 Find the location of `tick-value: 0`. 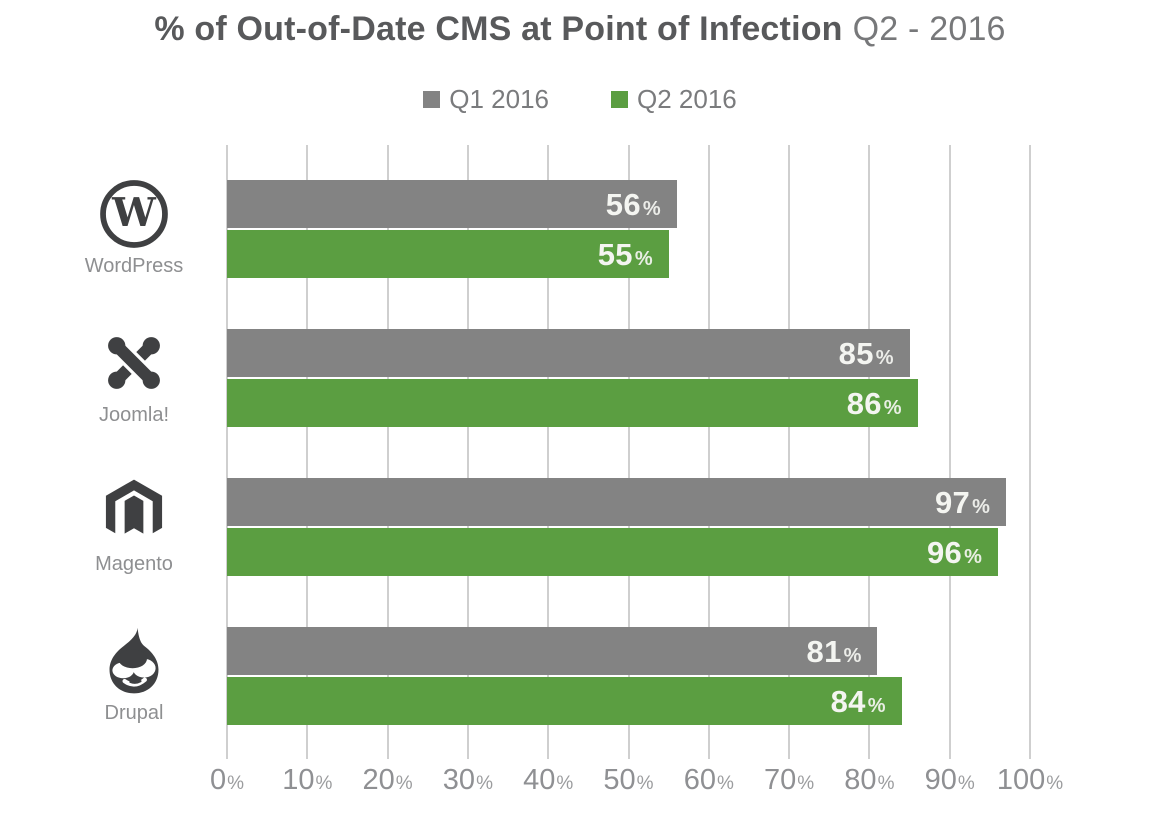

tick-value: 0 is located at coordinates (218, 780).